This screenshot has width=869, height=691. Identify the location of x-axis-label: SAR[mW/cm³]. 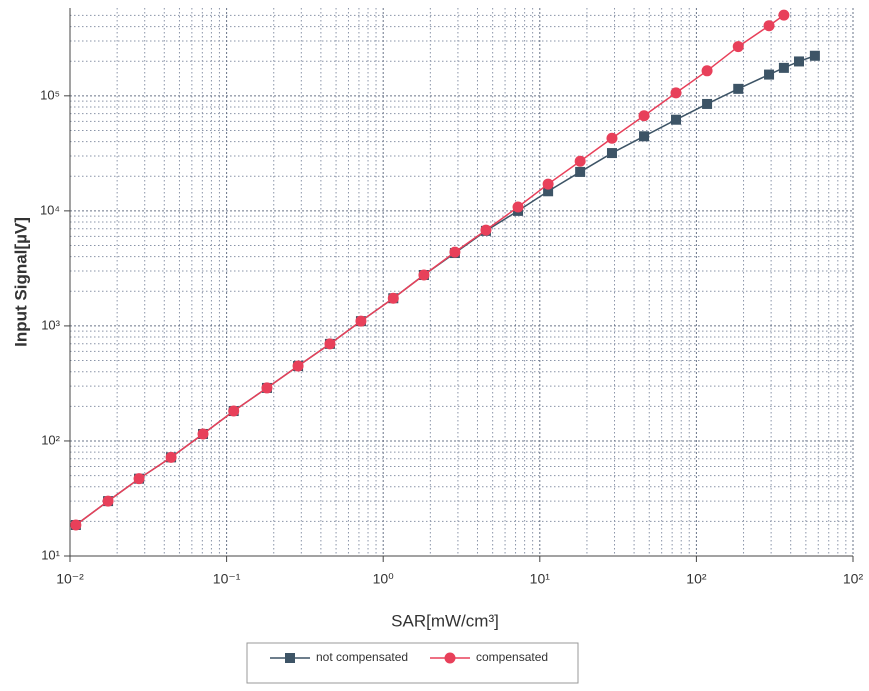
(445, 620).